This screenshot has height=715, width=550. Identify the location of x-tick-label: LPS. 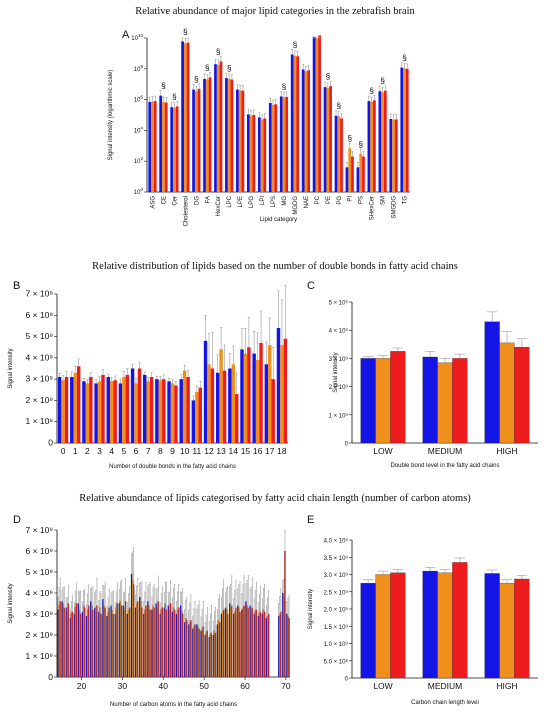
(274, 201).